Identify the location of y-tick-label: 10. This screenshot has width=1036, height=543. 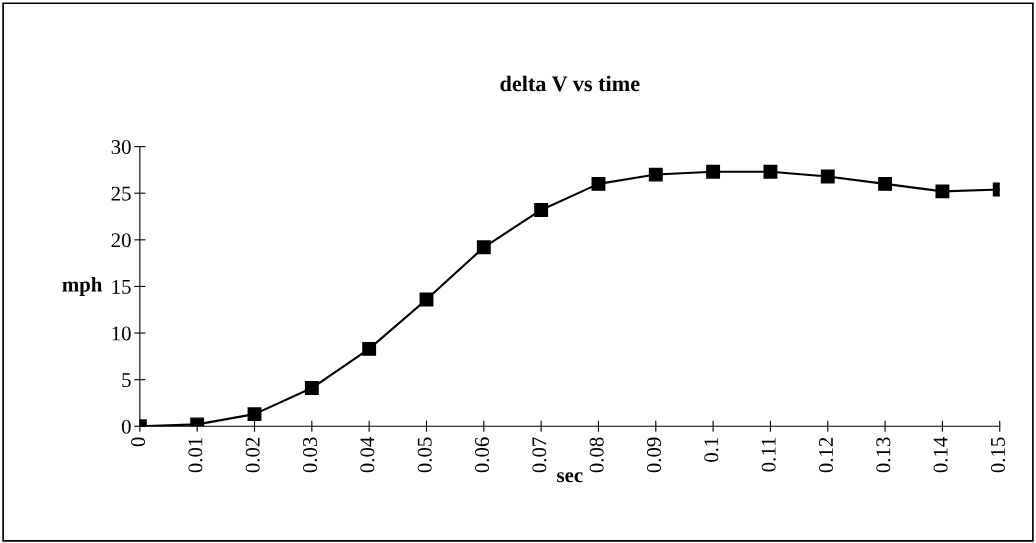
(121, 333).